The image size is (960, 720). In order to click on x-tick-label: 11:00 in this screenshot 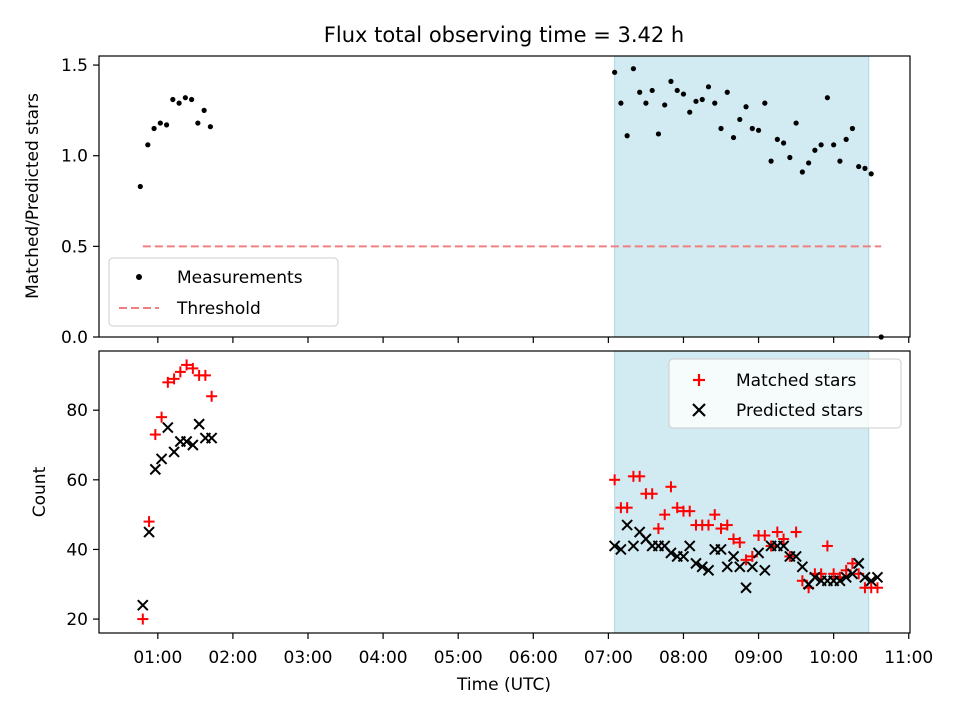, I will do `click(908, 658)`.